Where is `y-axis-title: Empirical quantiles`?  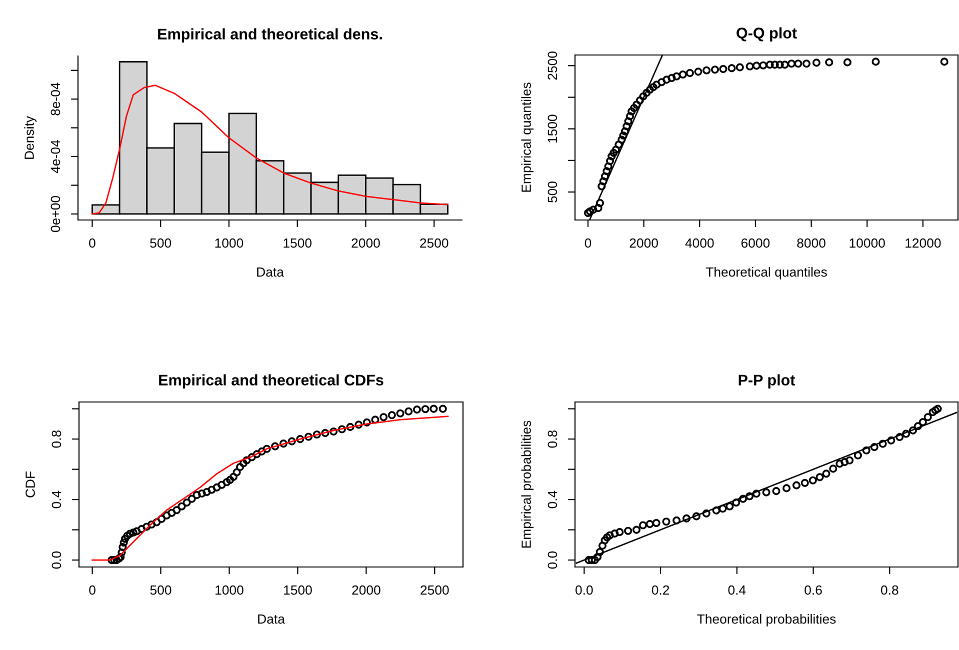 y-axis-title: Empirical quantiles is located at coordinates (527, 137).